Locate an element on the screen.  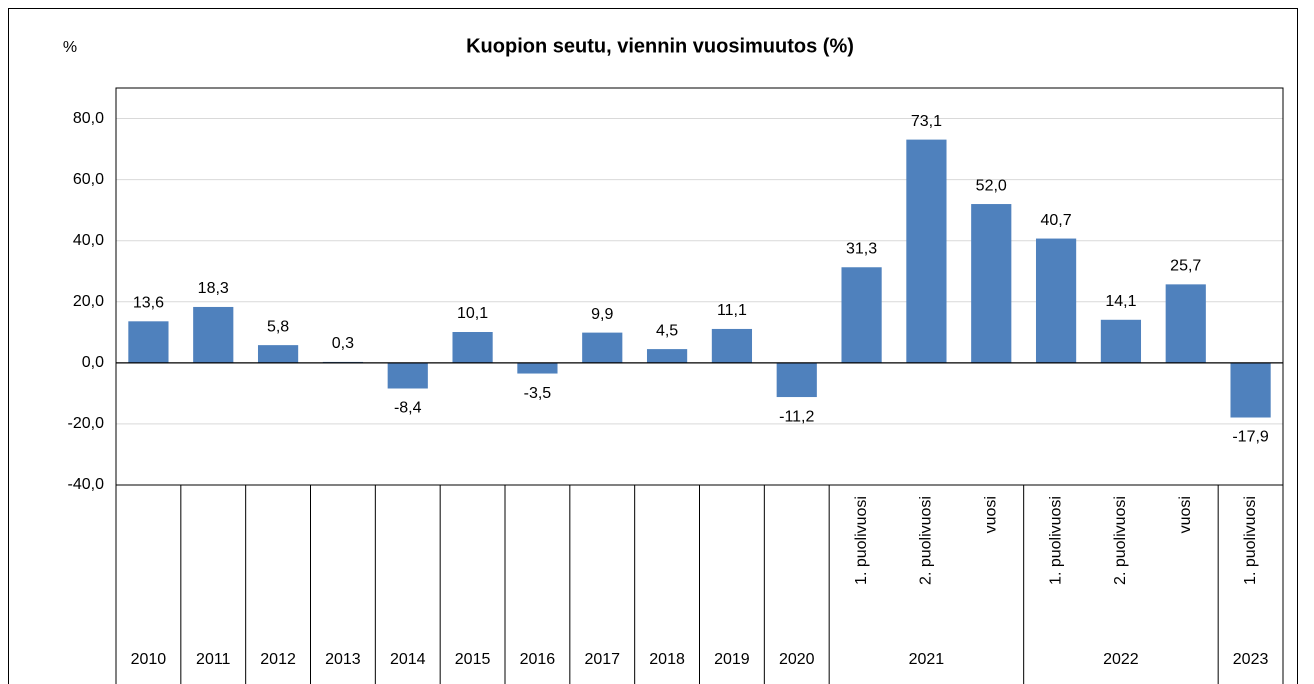
x-group-label: 2023 is located at coordinates (1251, 659).